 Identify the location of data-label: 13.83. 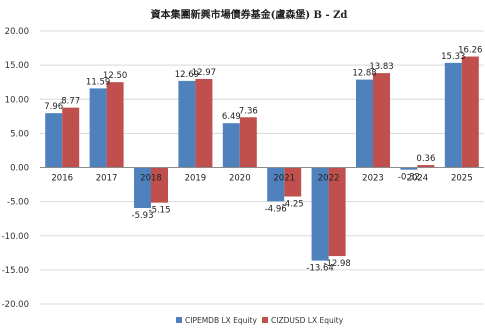
(381, 67).